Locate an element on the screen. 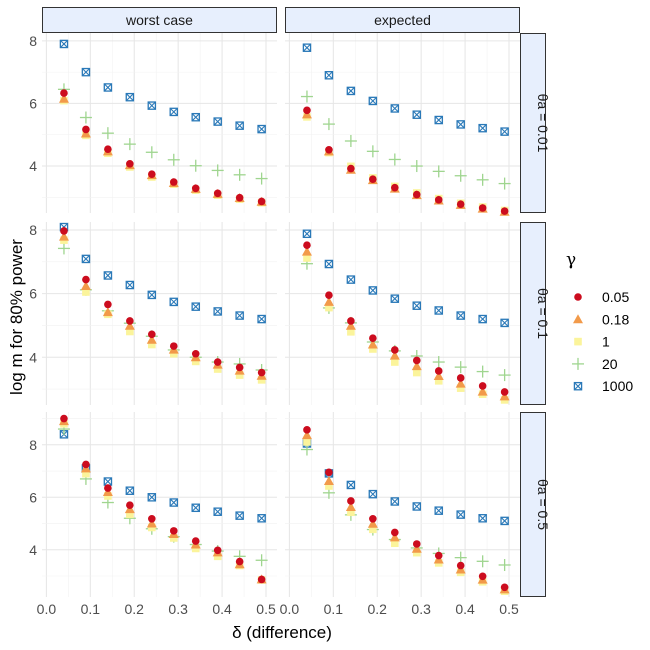  legend-label: 0.05 is located at coordinates (615, 297).